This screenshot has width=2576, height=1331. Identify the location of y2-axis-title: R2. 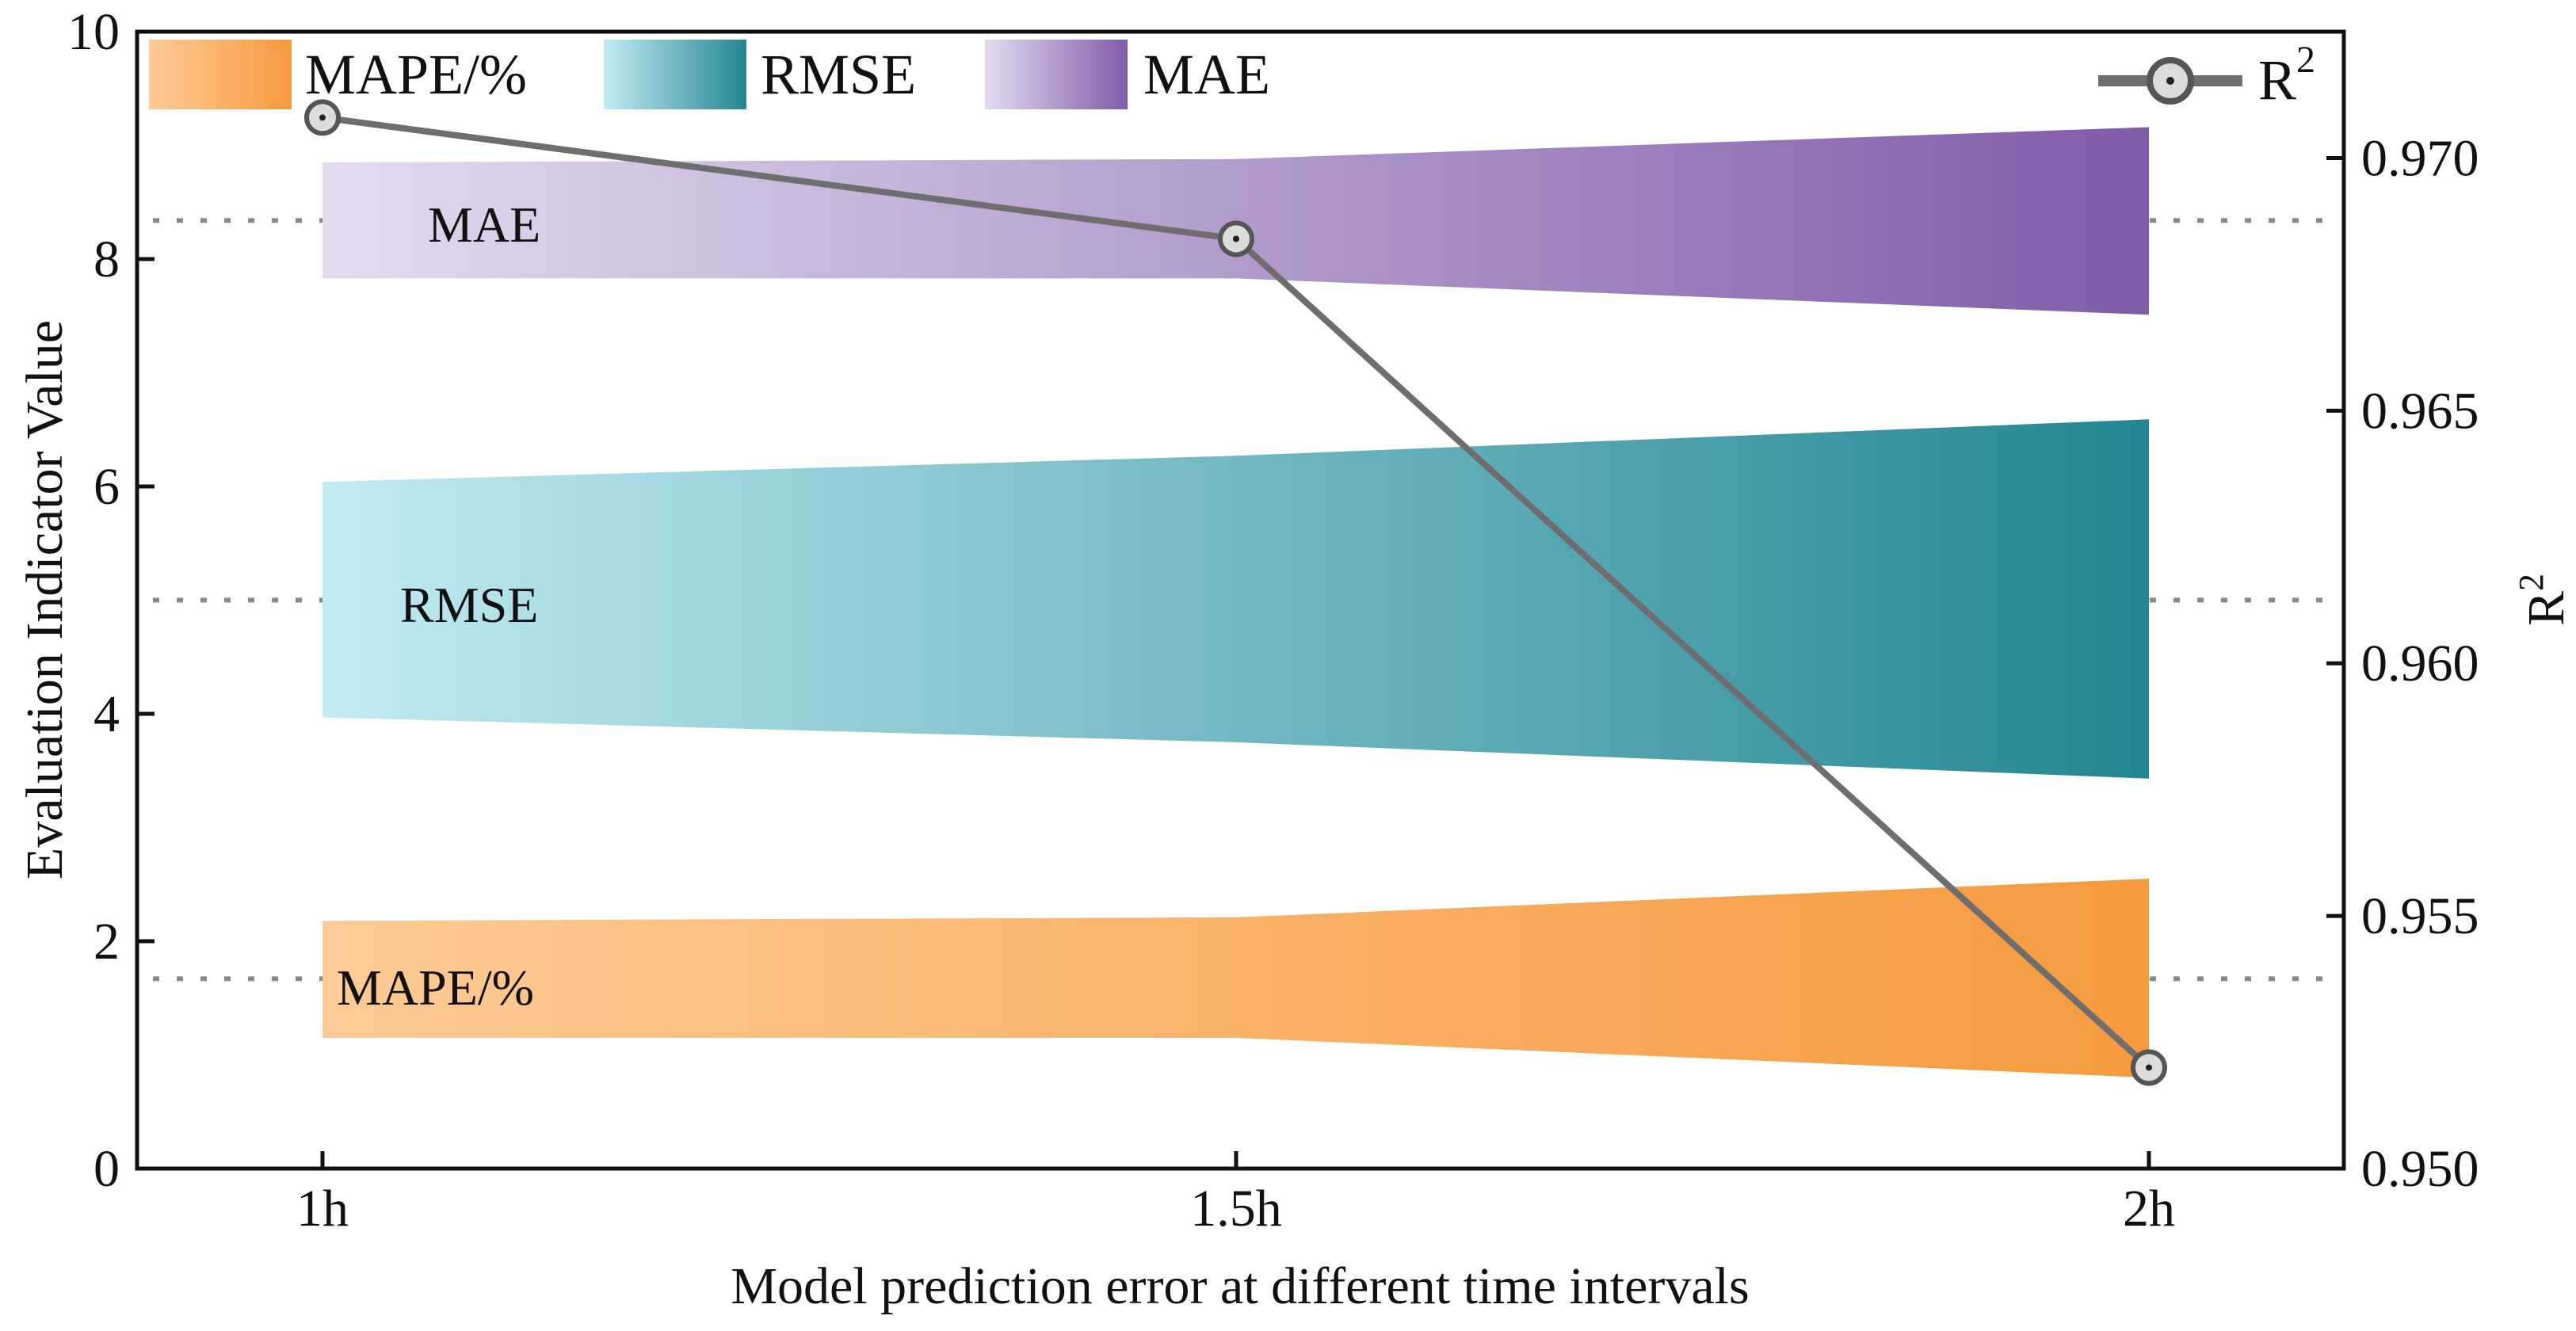
(2543, 600).